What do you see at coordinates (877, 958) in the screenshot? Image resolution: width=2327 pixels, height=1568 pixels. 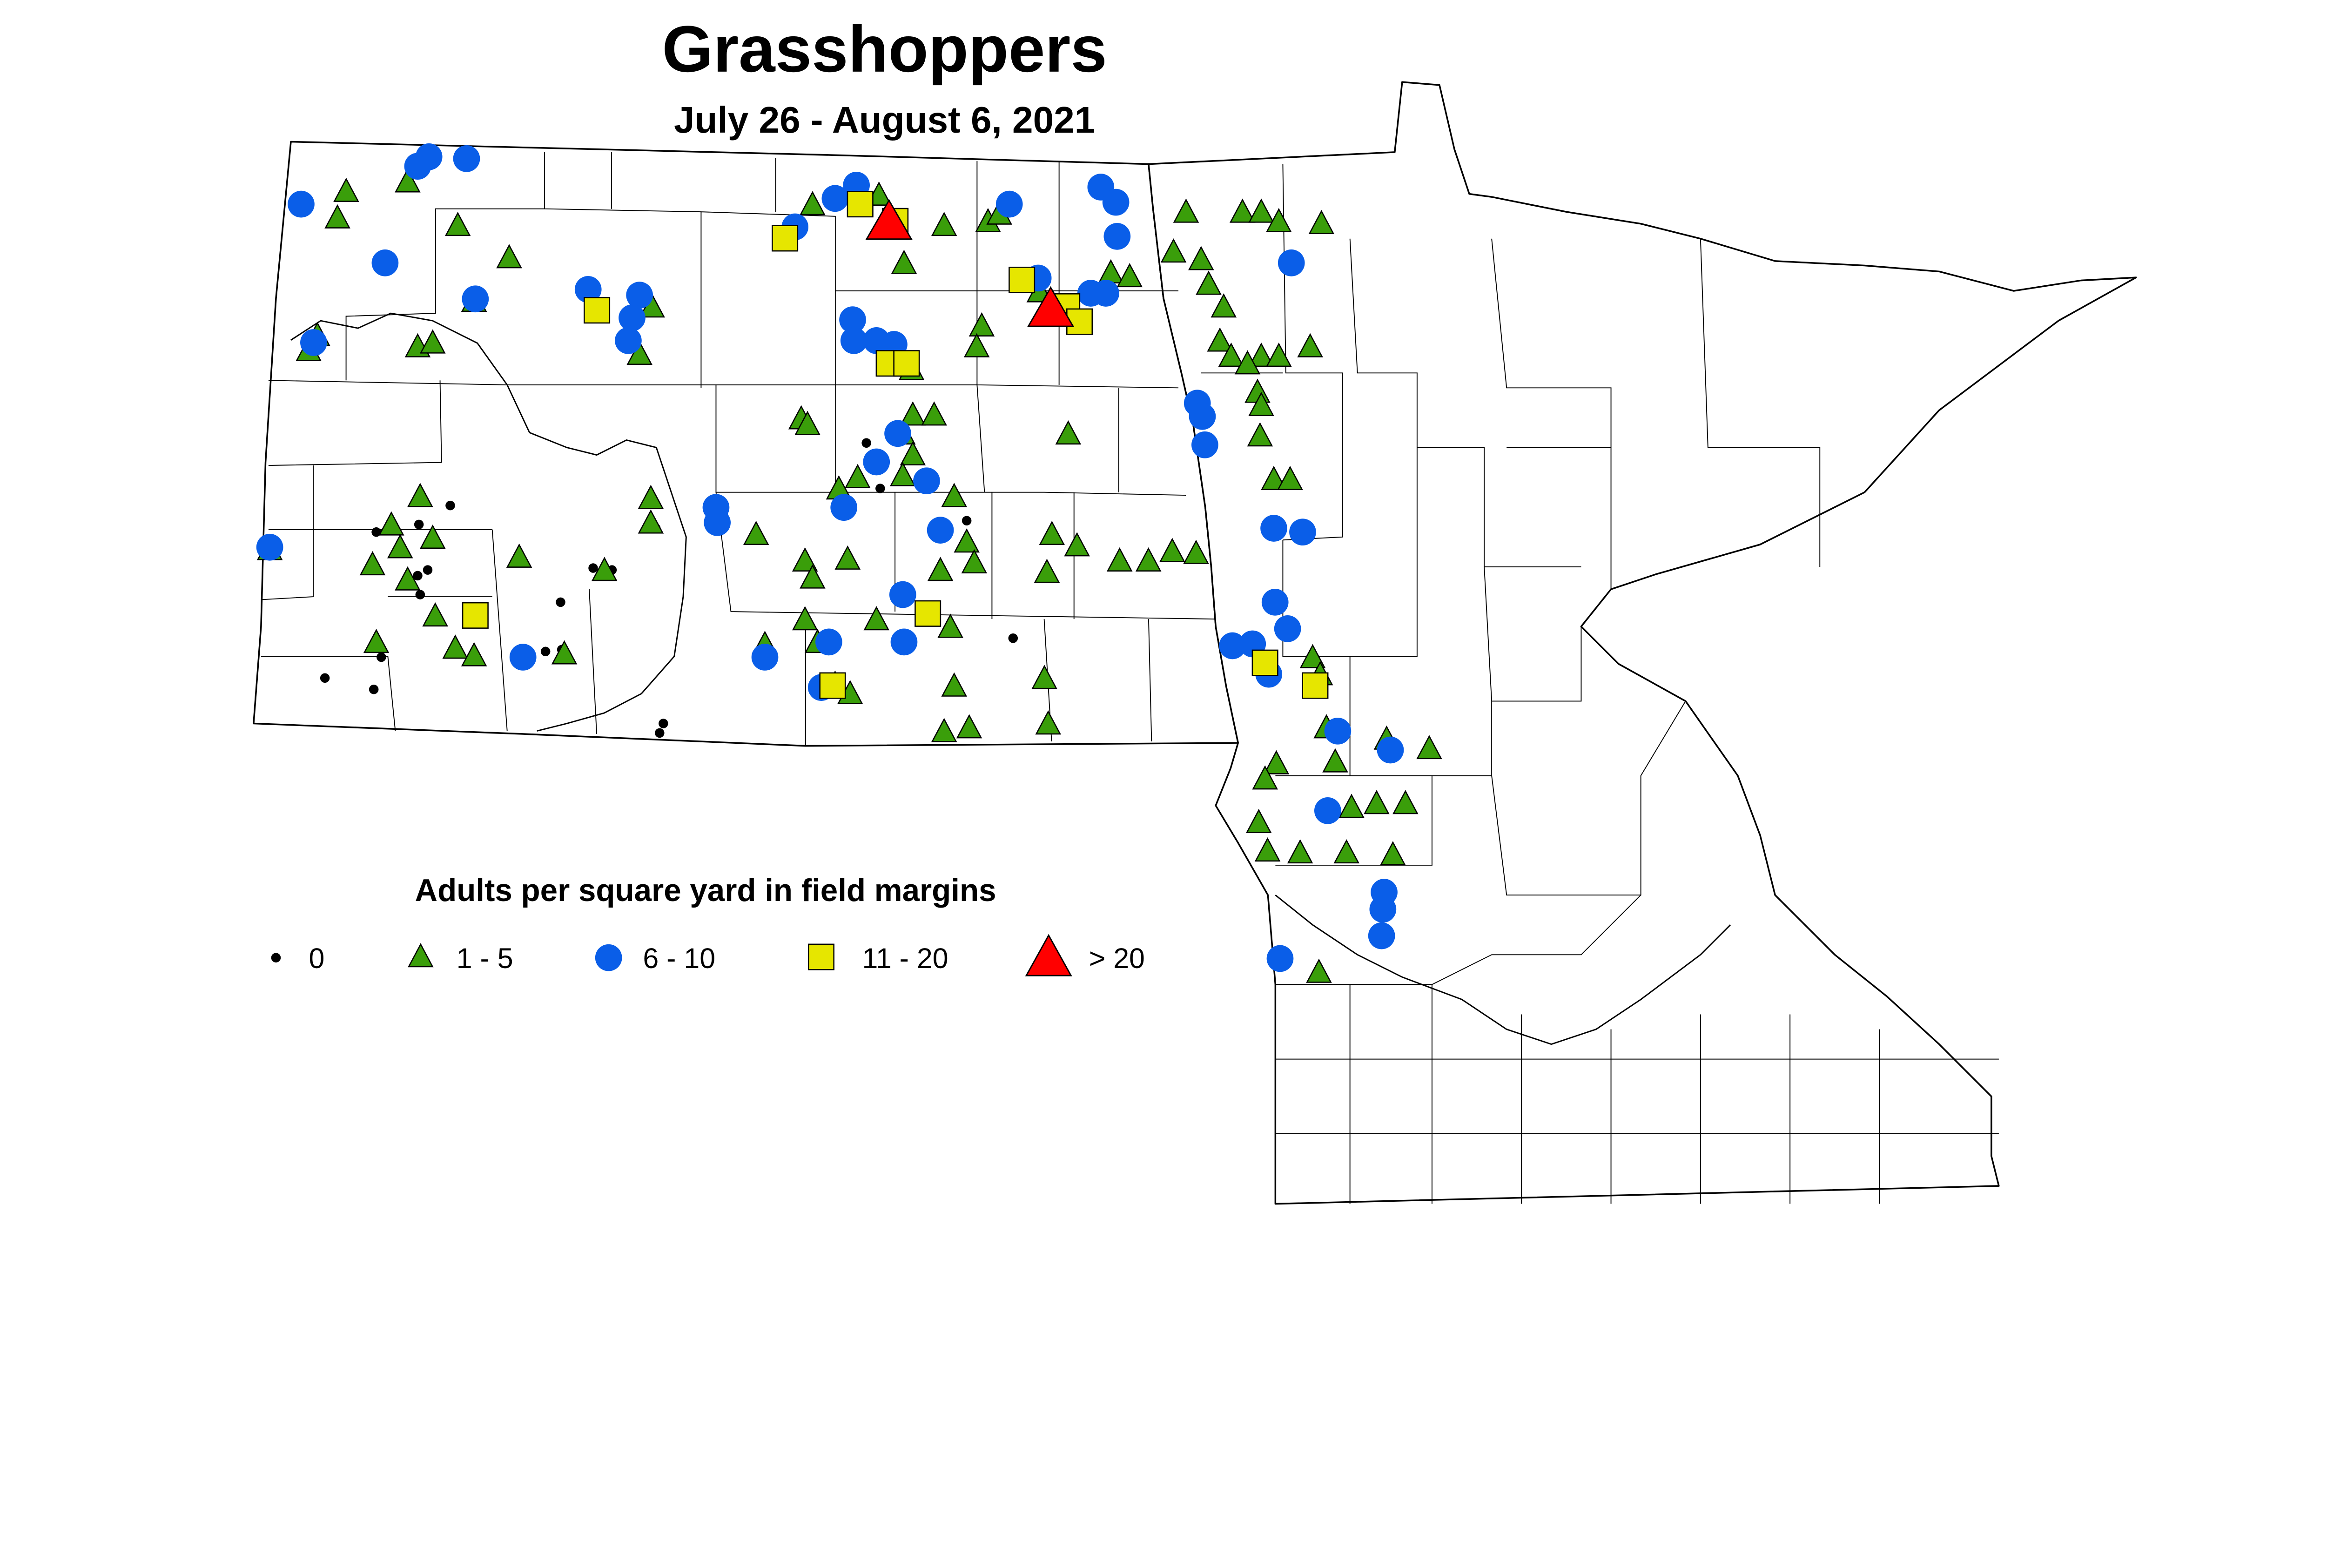 I see `legend-item-high: 11 - 20` at bounding box center [877, 958].